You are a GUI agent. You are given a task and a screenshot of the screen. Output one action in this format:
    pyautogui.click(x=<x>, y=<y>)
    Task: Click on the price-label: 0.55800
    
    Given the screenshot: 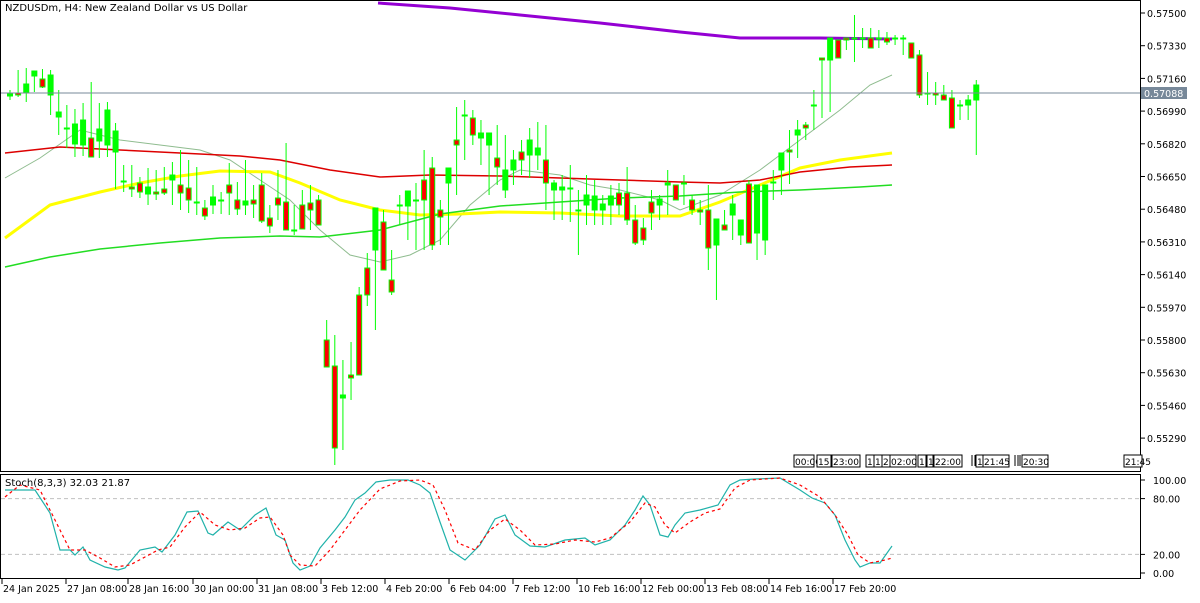 What is the action you would take?
    pyautogui.click(x=1166, y=341)
    